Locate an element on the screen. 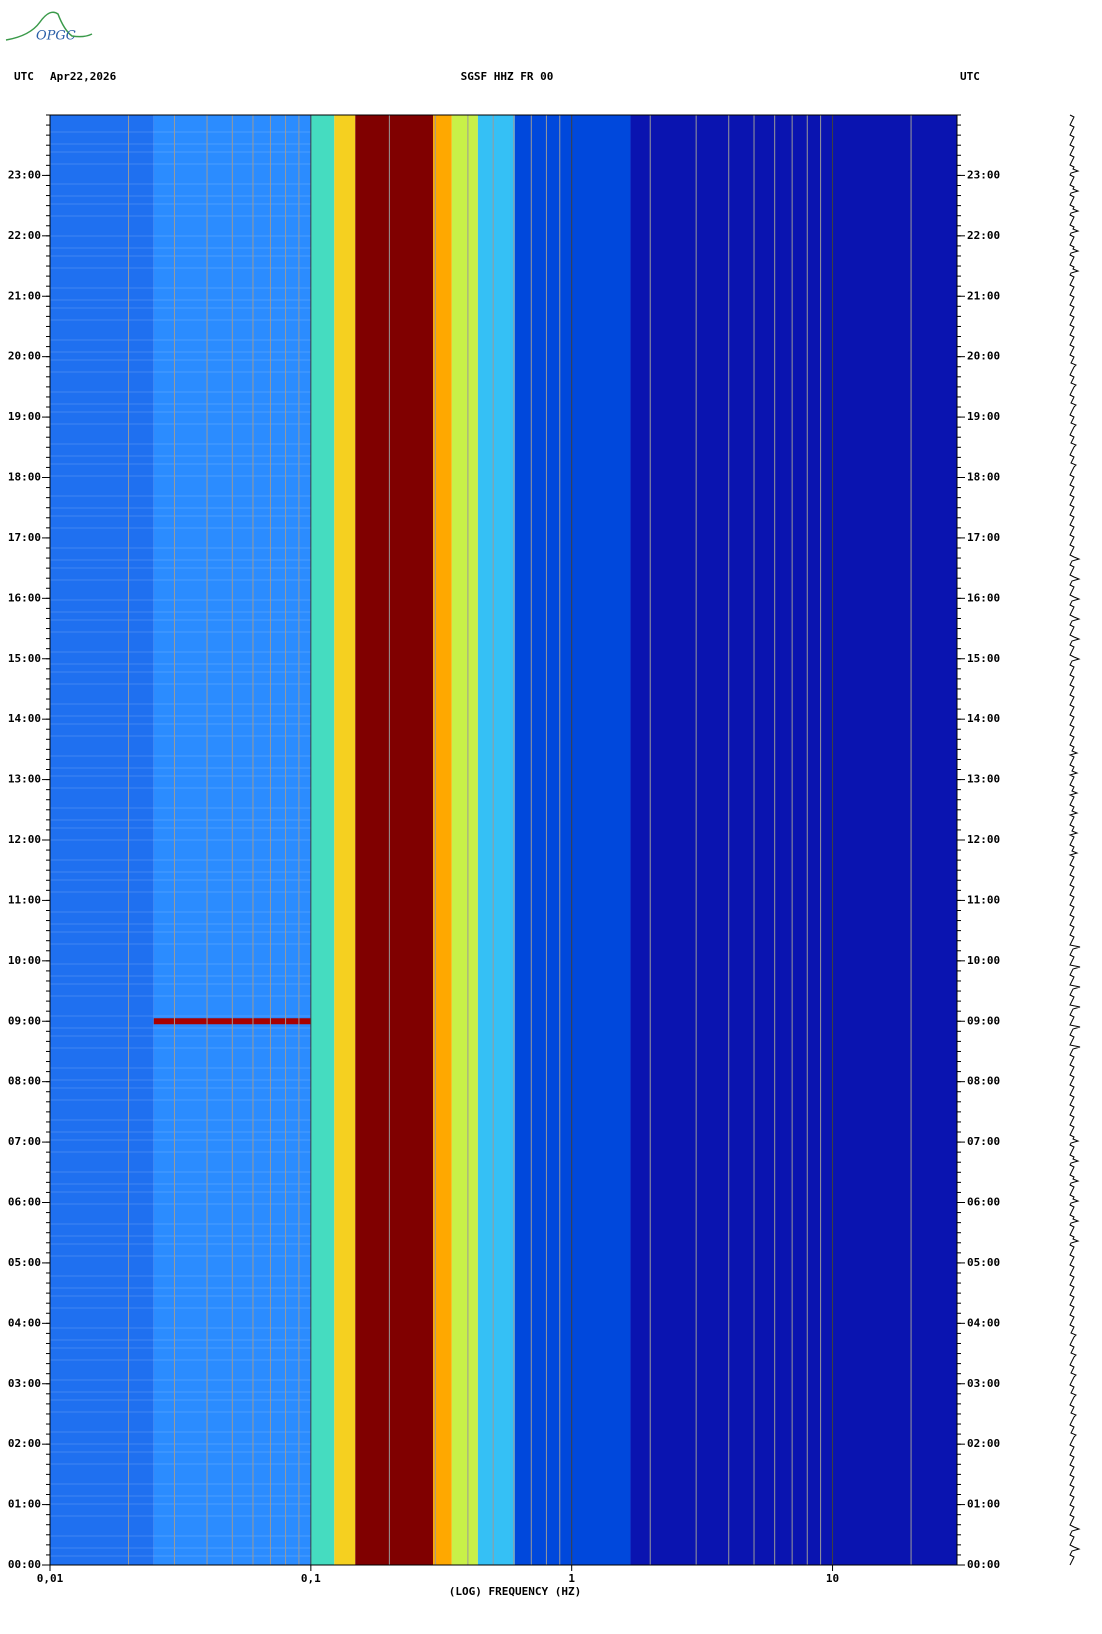 This screenshot has width=1102, height=1634. y-tick-label: 19:00 is located at coordinates (983, 416).